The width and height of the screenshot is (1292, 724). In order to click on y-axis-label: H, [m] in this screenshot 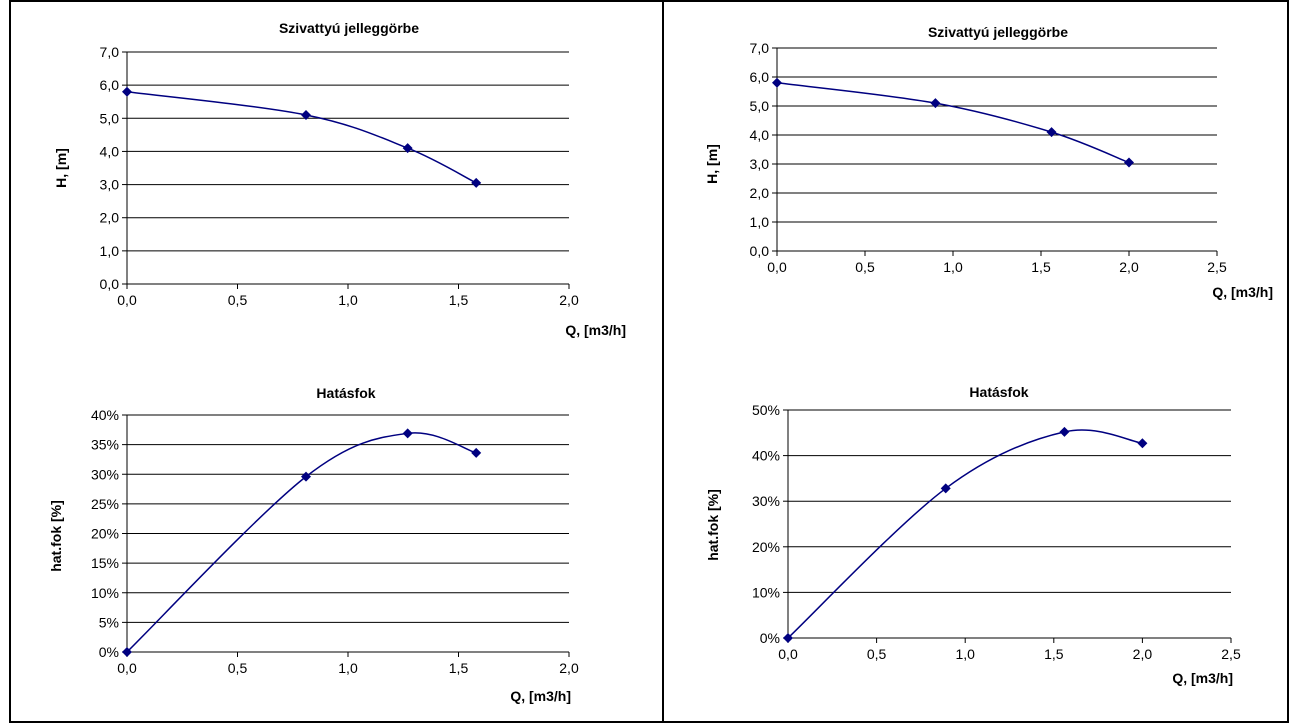, I will do `click(61, 168)`.